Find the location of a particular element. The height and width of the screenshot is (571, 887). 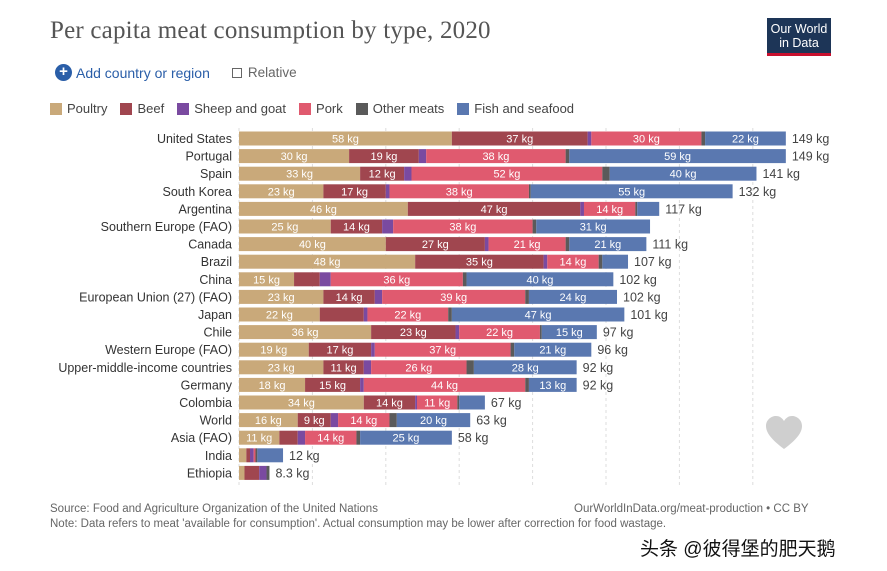

legend-item: Beef is located at coordinates (142, 108).